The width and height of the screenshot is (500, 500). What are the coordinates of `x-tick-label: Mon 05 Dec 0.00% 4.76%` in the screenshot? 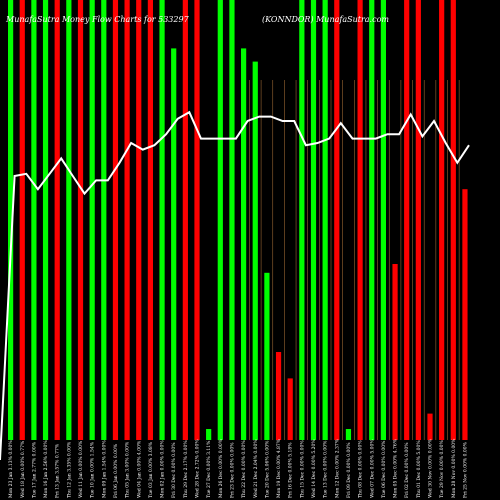 It's located at (396, 468).